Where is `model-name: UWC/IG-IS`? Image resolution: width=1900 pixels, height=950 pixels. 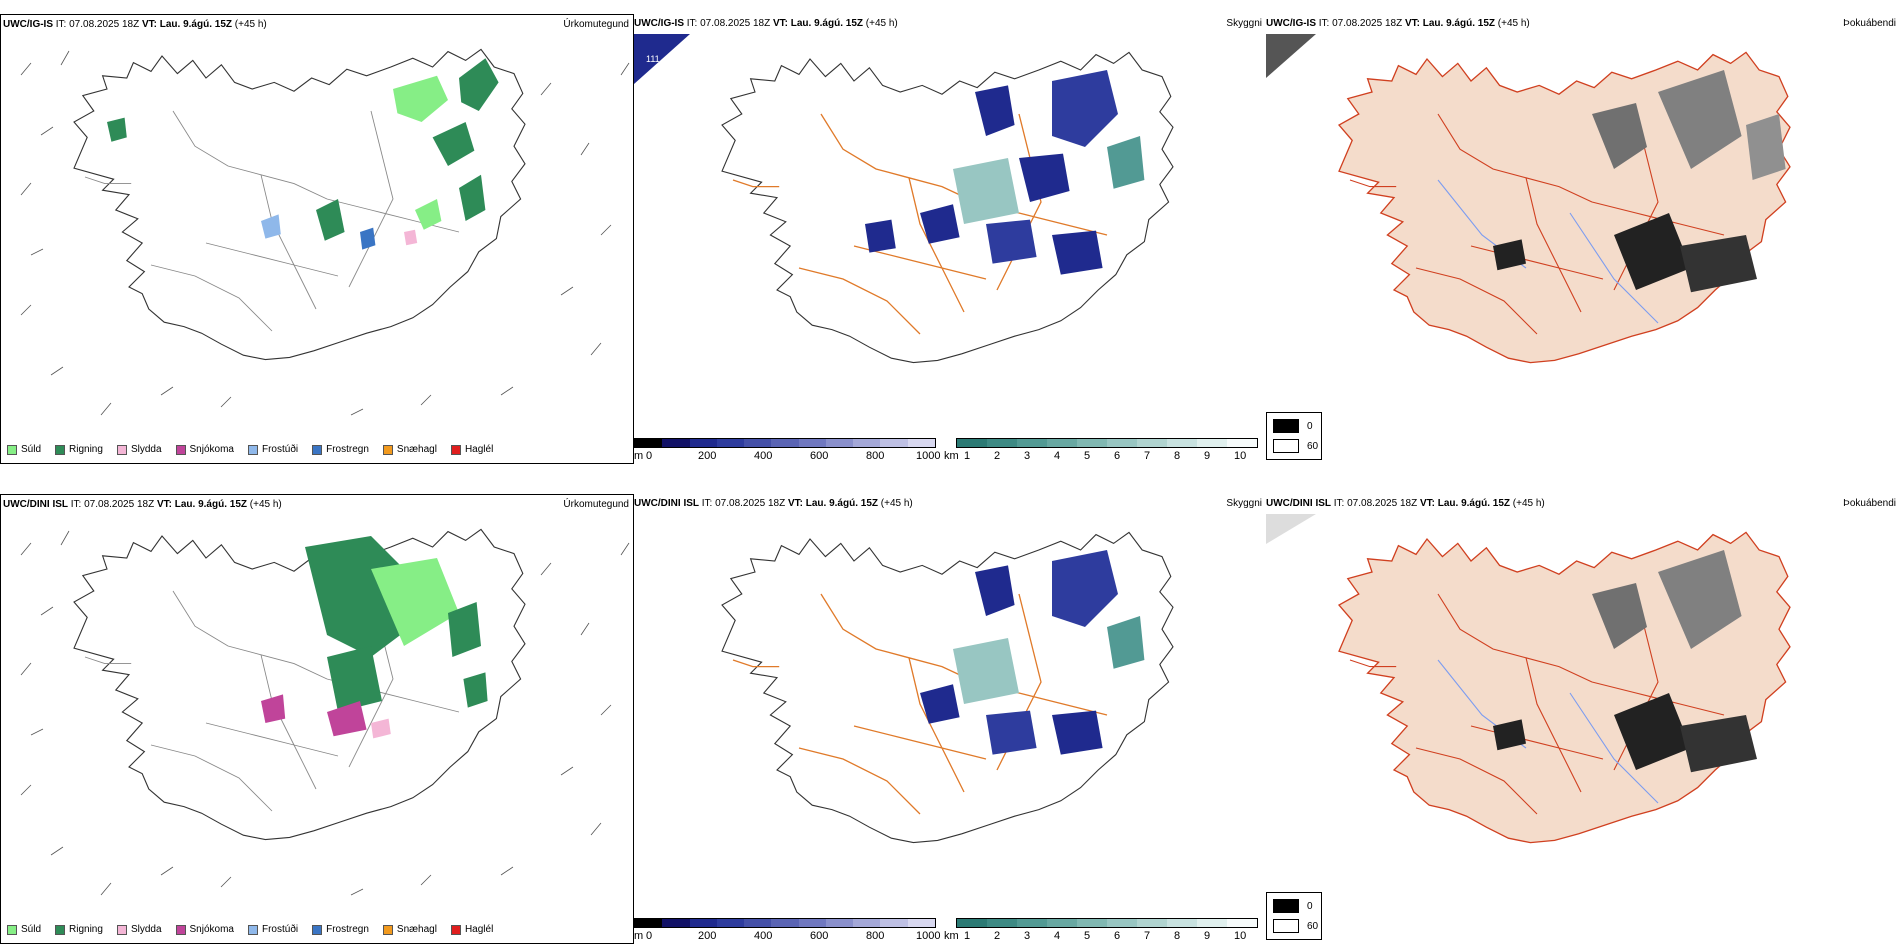 model-name: UWC/IG-IS is located at coordinates (28, 24).